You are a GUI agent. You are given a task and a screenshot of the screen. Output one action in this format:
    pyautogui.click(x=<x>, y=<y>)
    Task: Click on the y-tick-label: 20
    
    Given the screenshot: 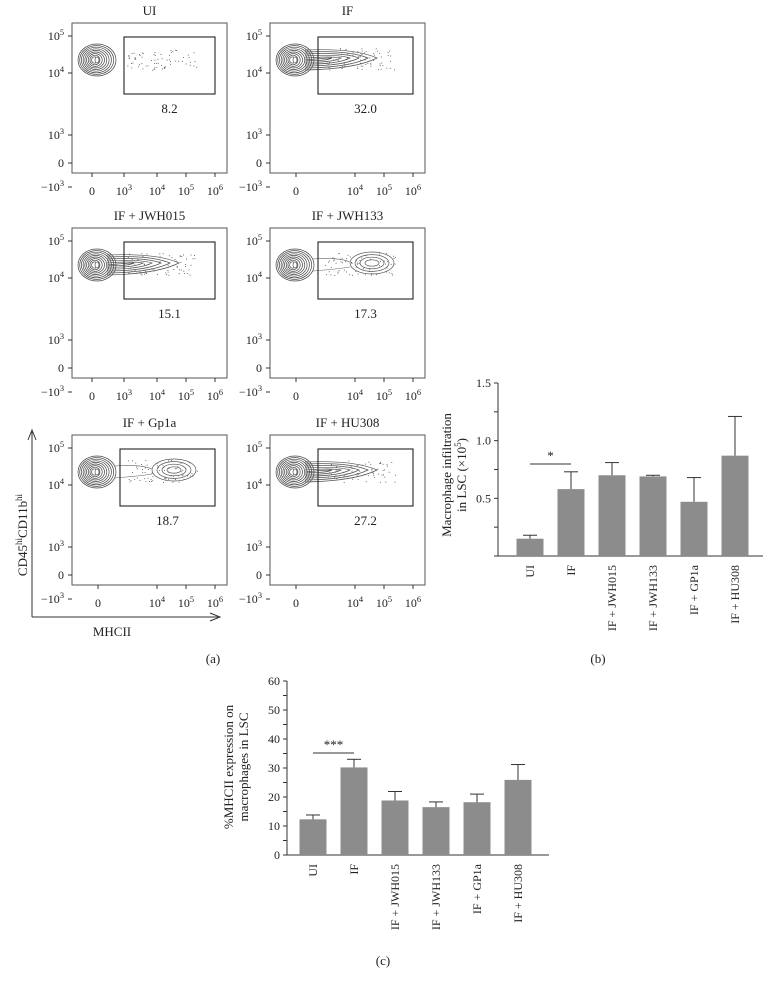 What is the action you would take?
    pyautogui.click(x=274, y=797)
    